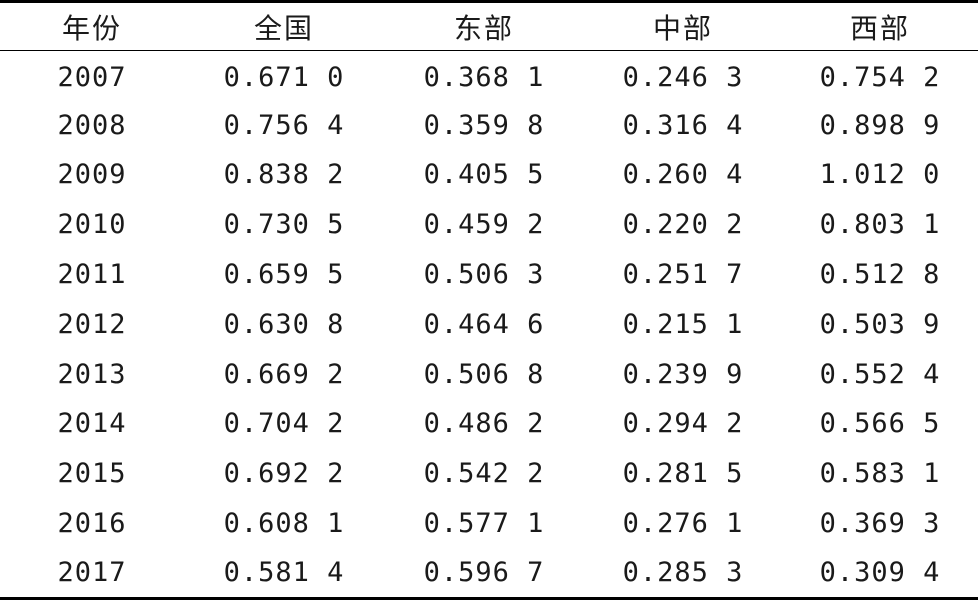 This screenshot has width=978, height=600. What do you see at coordinates (484, 574) in the screenshot?
I see `cell-east: 0.596 7` at bounding box center [484, 574].